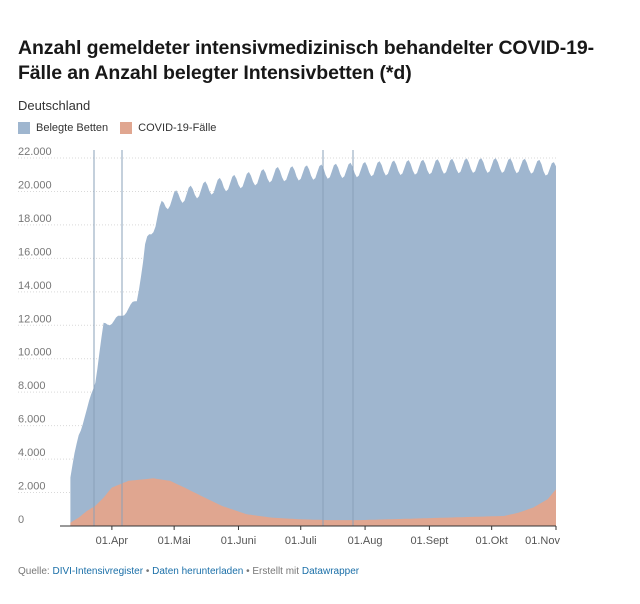 Image resolution: width=640 pixels, height=604 pixels. What do you see at coordinates (238, 541) in the screenshot?
I see `x-tick-label: 01.Juni` at bounding box center [238, 541].